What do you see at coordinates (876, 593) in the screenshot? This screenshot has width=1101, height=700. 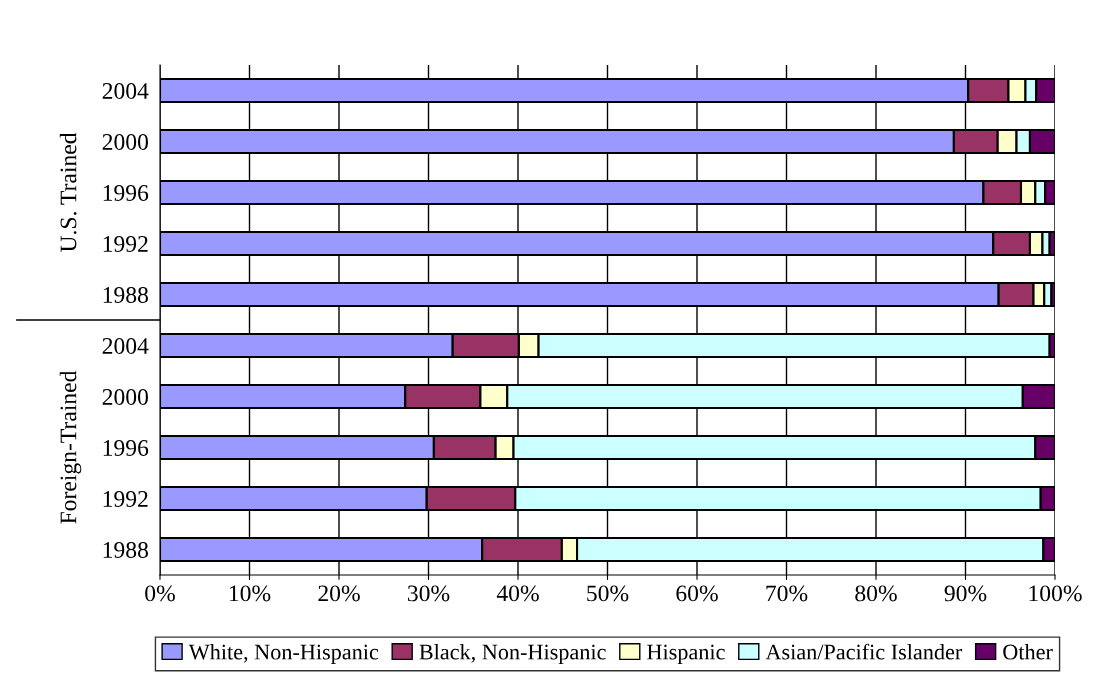 I see `x-tick-label: 80%` at bounding box center [876, 593].